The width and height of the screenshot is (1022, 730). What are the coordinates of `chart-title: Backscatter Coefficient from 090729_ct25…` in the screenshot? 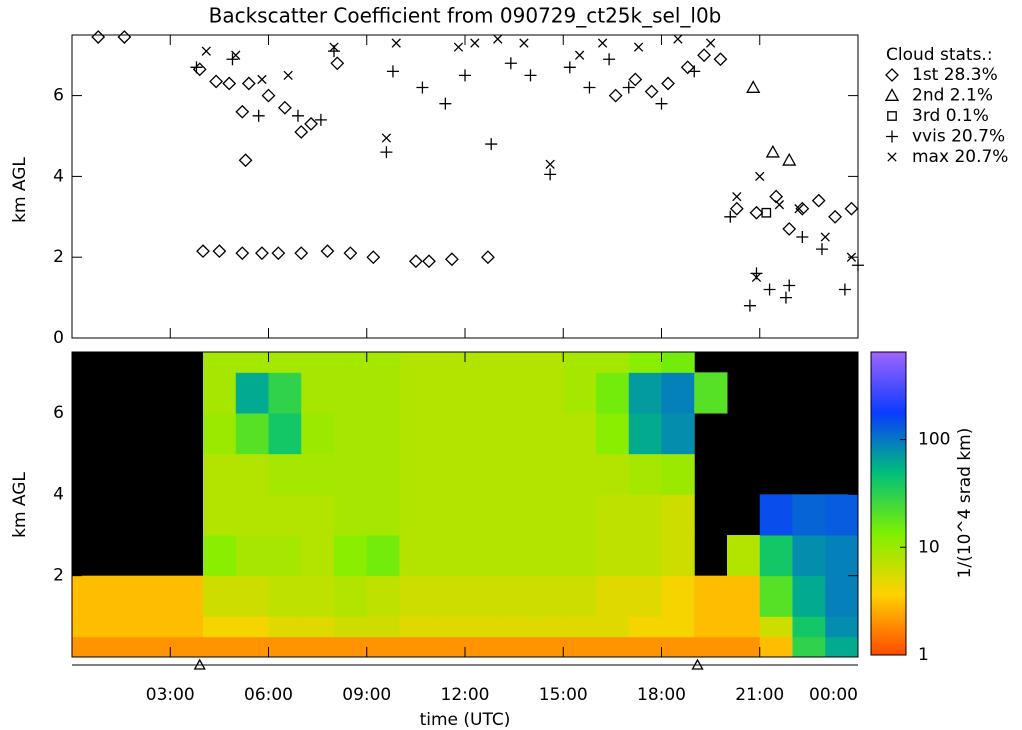 It's located at (465, 16).